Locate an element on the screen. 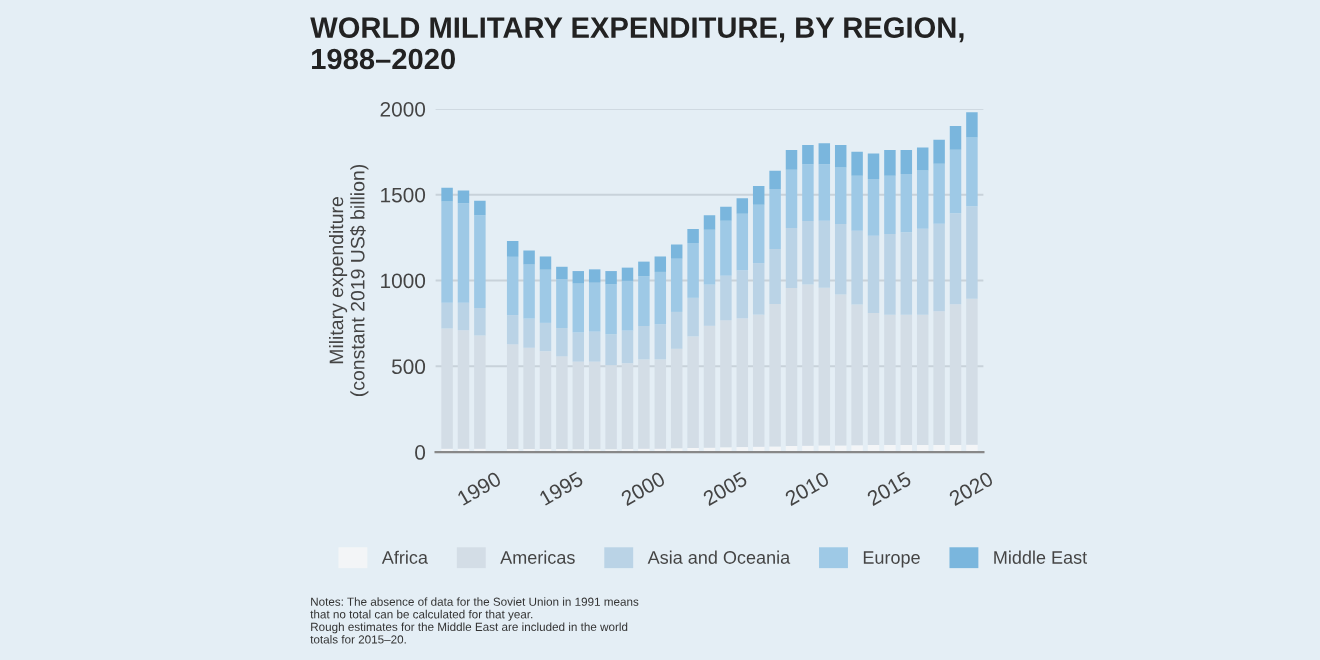 This screenshot has width=1320, height=660. y-axis-title: Military expenditure (constant 2019 US$ billion) is located at coordinates (349, 280).